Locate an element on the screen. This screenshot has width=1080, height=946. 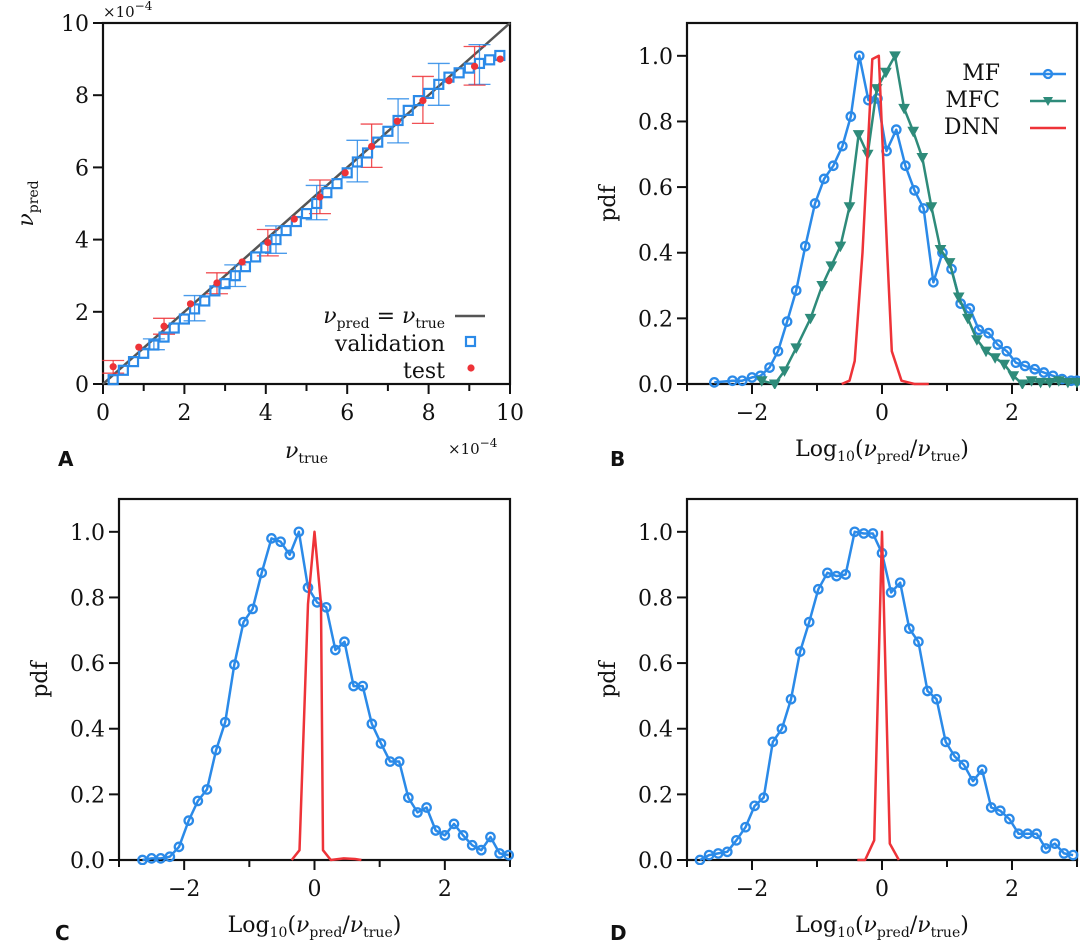
x-tick-label: 0 is located at coordinates (103, 413).